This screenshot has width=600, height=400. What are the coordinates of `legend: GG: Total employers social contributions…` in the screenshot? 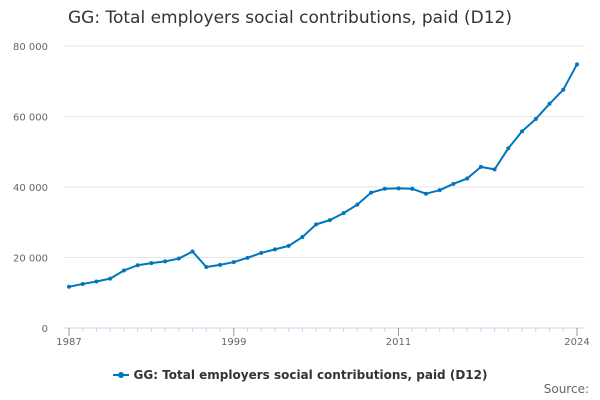 It's located at (300, 373).